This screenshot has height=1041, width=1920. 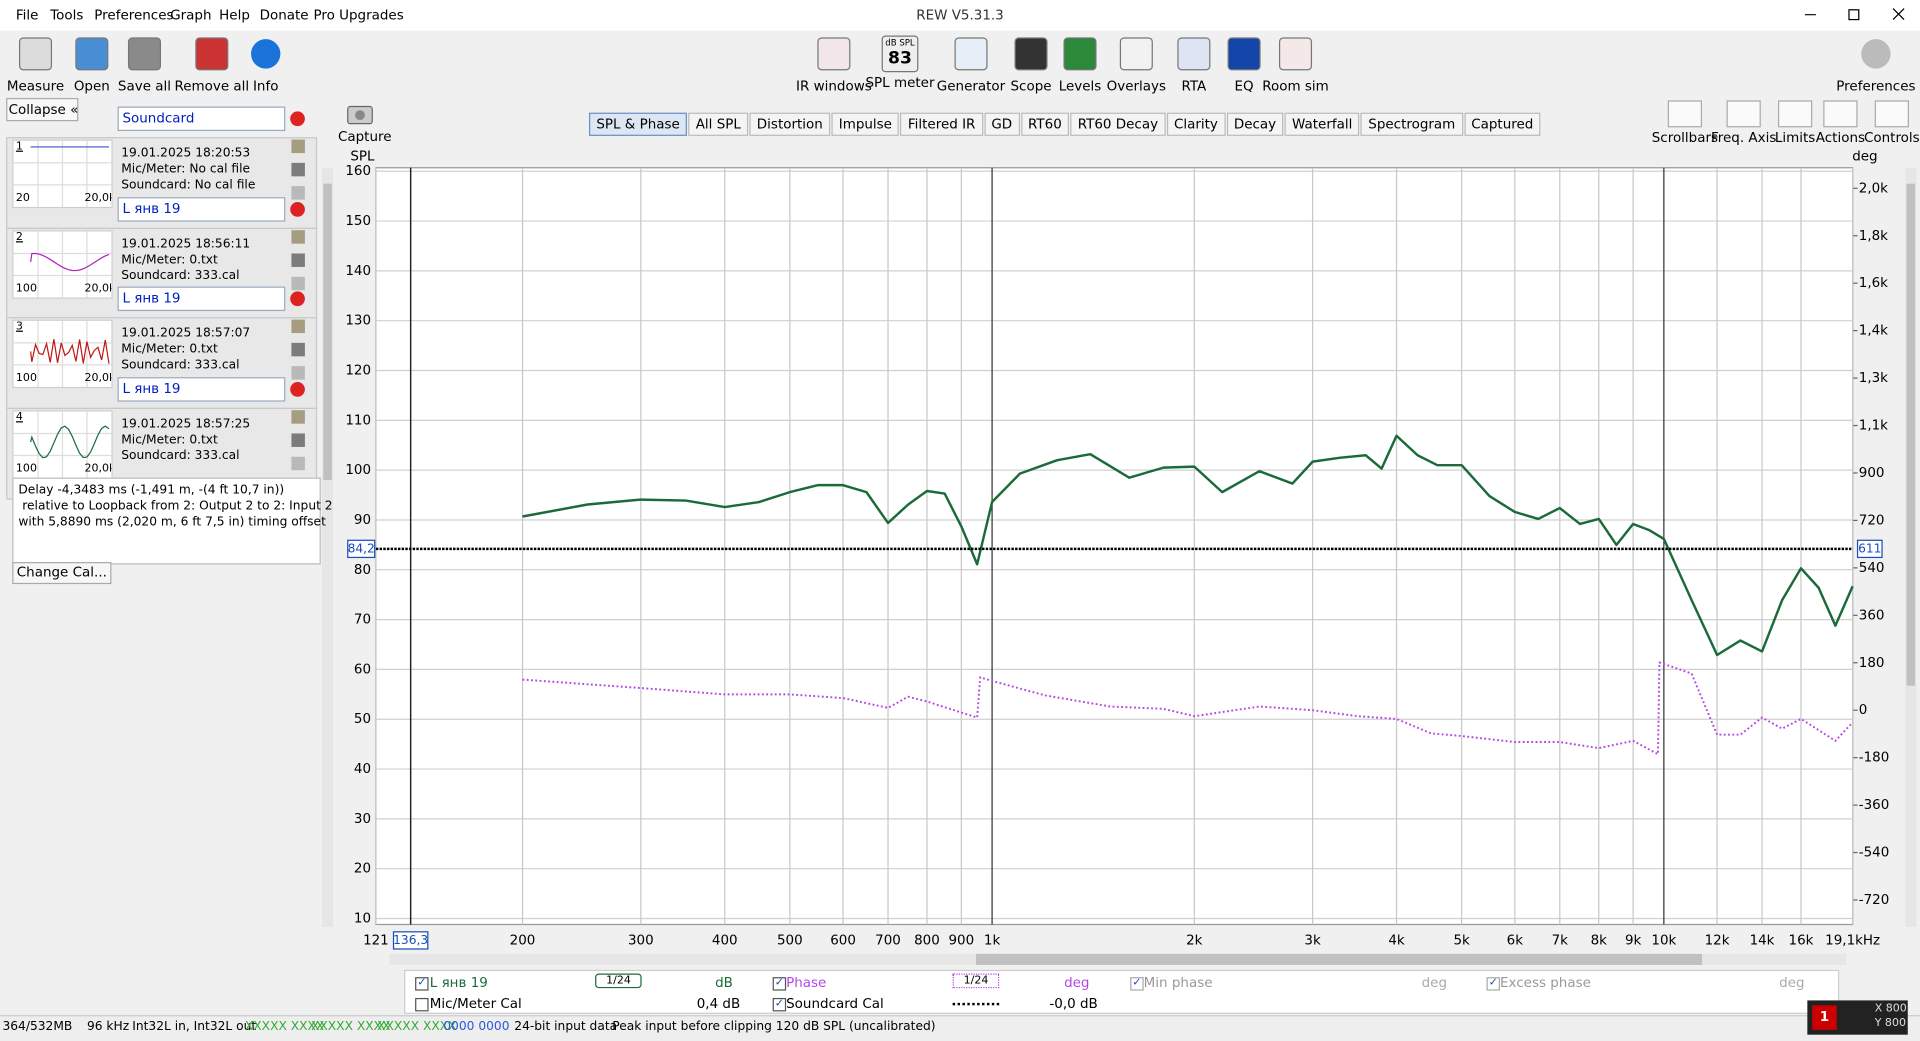 I want to click on tool-button: IR windows, so click(x=834, y=65).